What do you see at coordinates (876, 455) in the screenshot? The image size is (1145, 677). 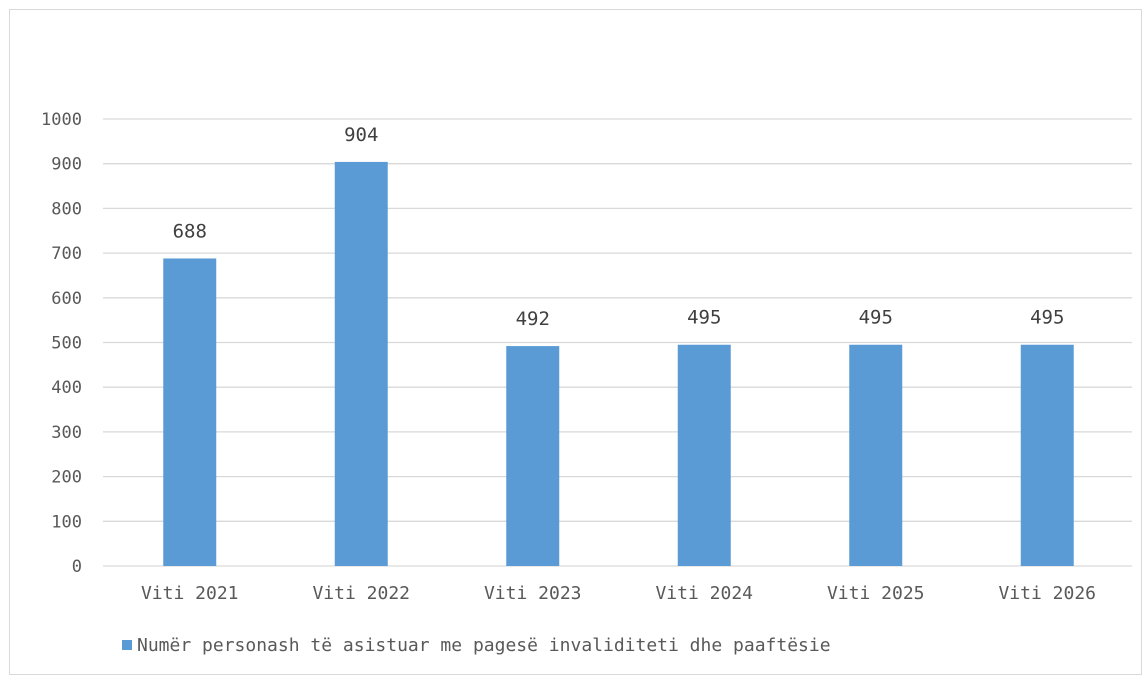 I see `bar-viti-2025` at bounding box center [876, 455].